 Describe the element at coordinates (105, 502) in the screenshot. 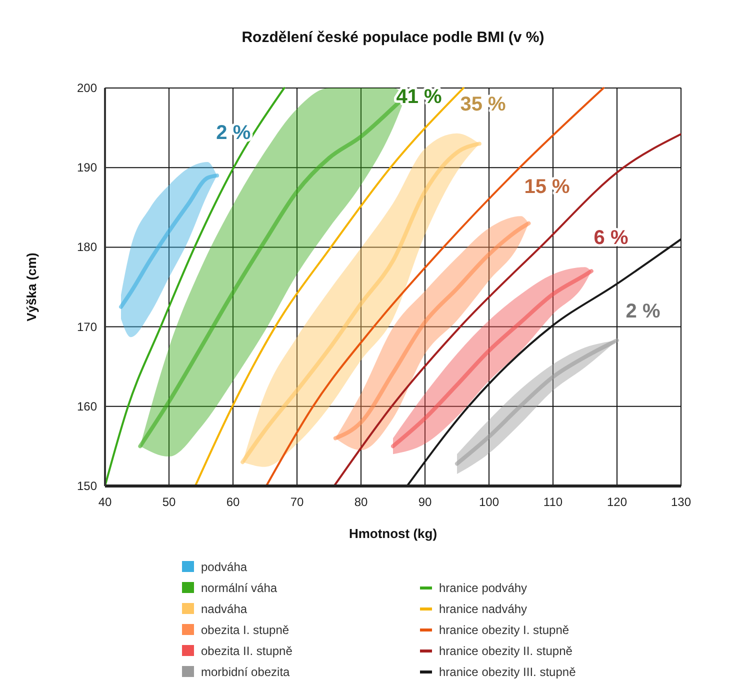

I see `x-tick-label: 40` at that location.